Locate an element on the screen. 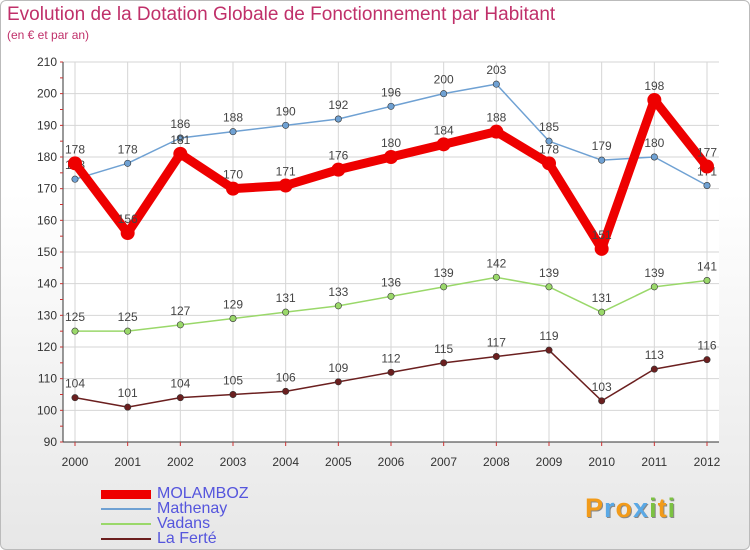 The image size is (750, 550). y-tick-label: 130 is located at coordinates (47, 315).